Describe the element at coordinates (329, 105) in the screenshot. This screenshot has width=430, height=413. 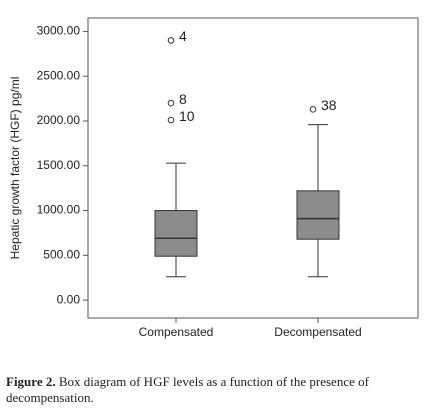
I see `outlier-label: 38` at that location.